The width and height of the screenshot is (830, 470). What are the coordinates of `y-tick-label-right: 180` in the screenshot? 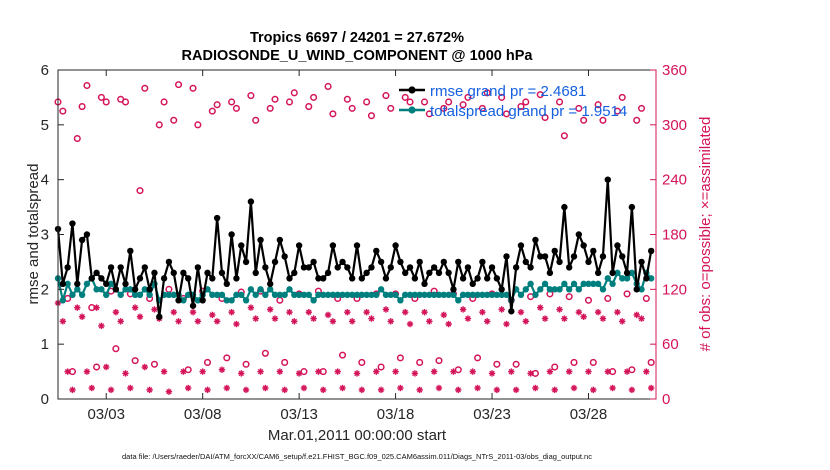 It's located at (674, 235).